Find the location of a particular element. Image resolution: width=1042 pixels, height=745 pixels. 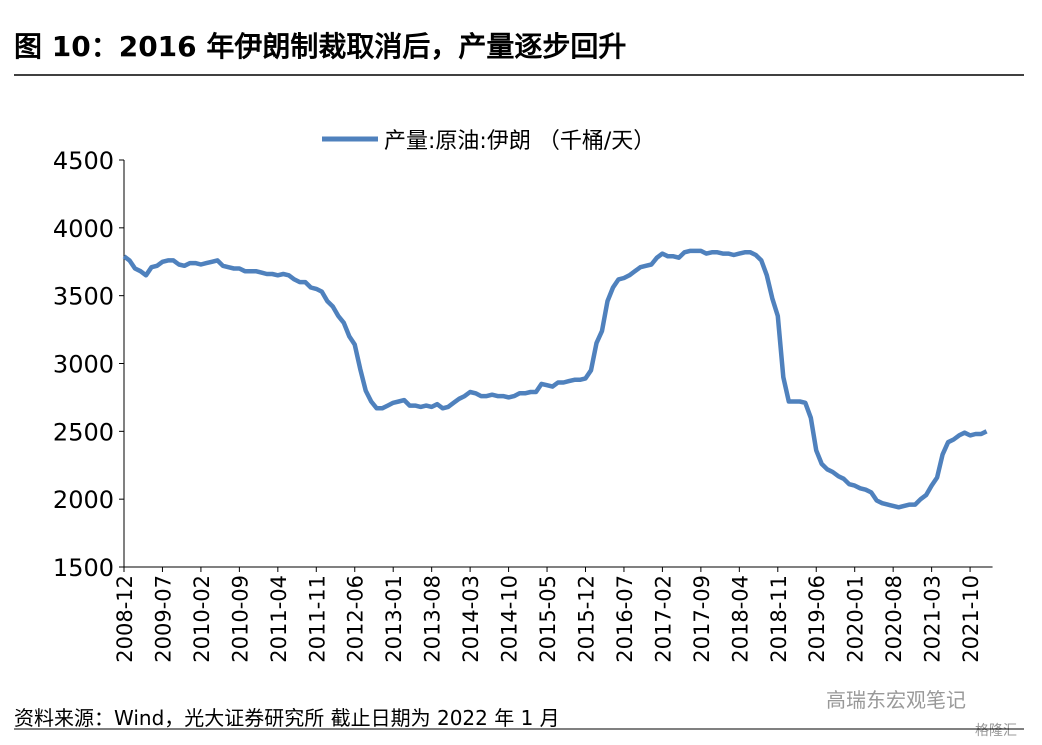

y-tick-label: 3000 is located at coordinates (83, 365).